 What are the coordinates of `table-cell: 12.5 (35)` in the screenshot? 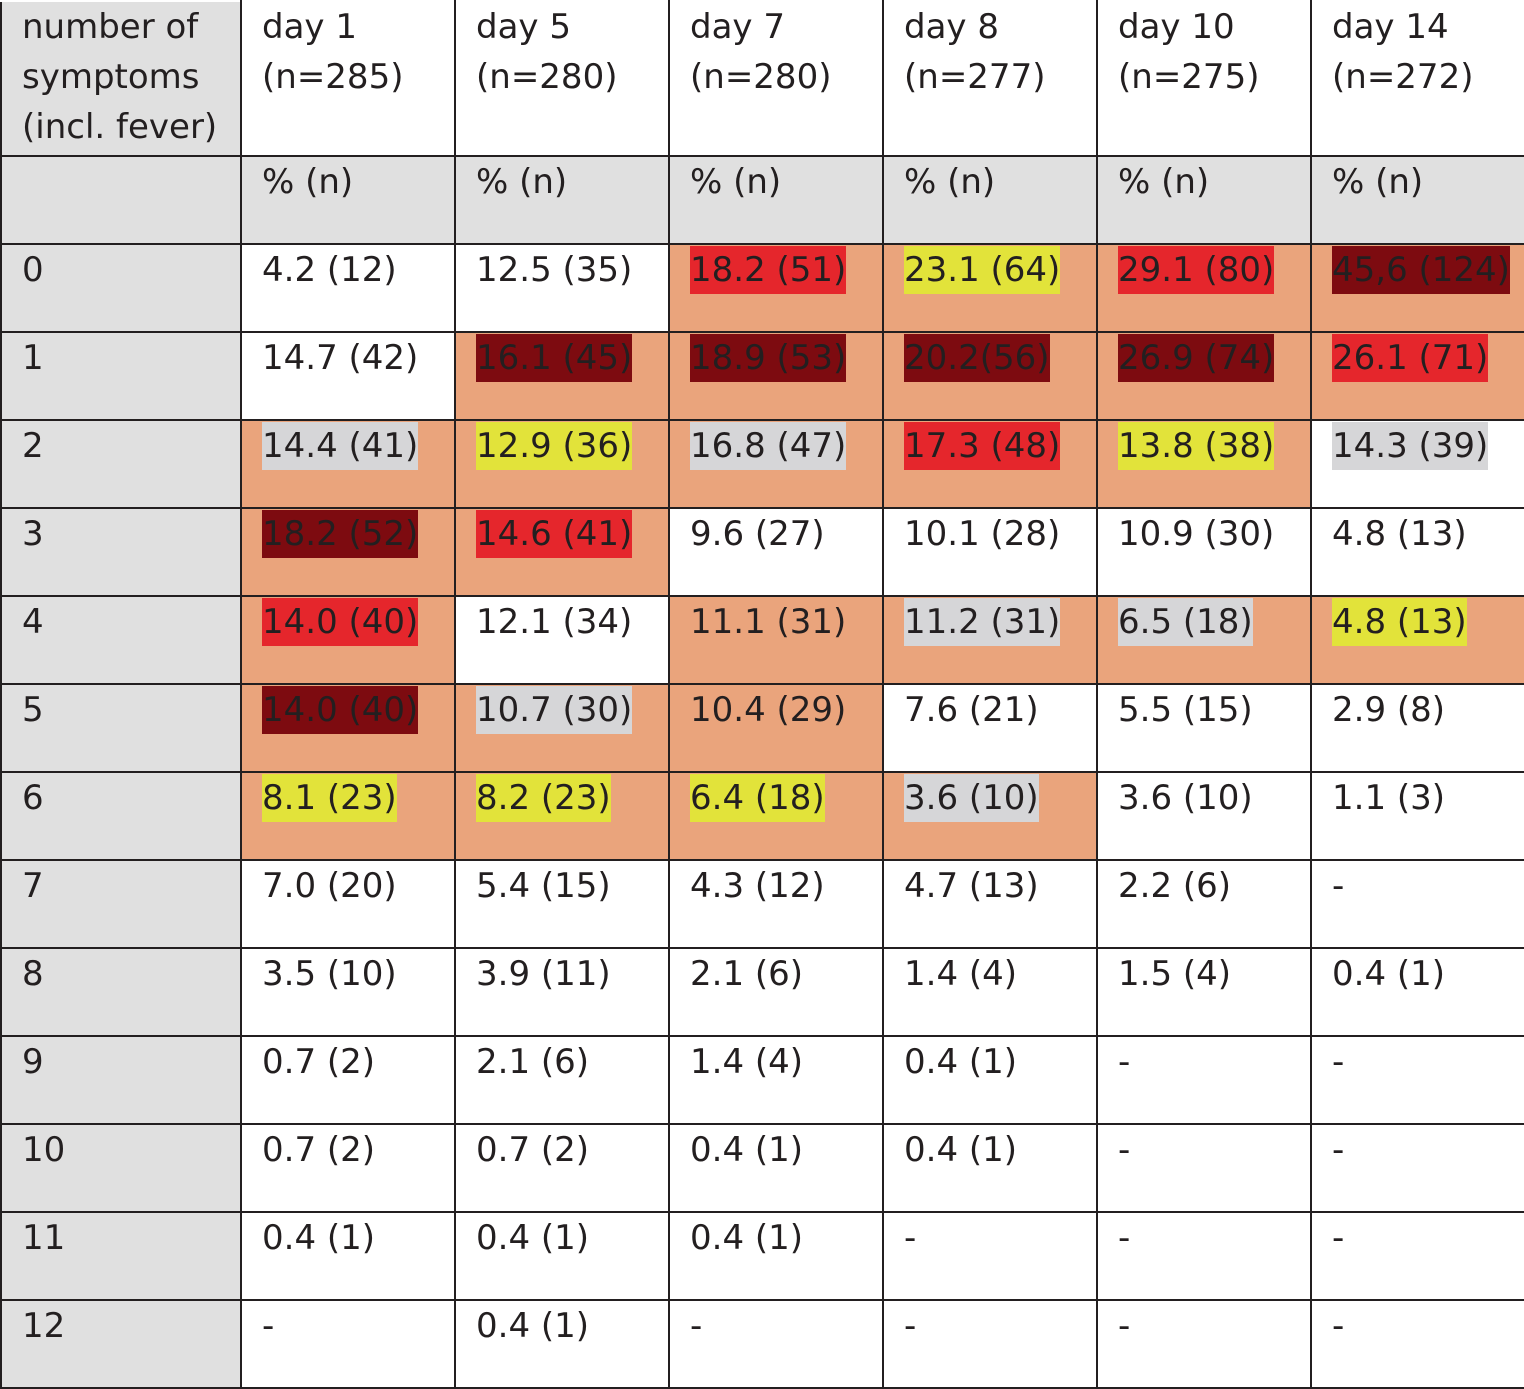 It's located at (562, 288).